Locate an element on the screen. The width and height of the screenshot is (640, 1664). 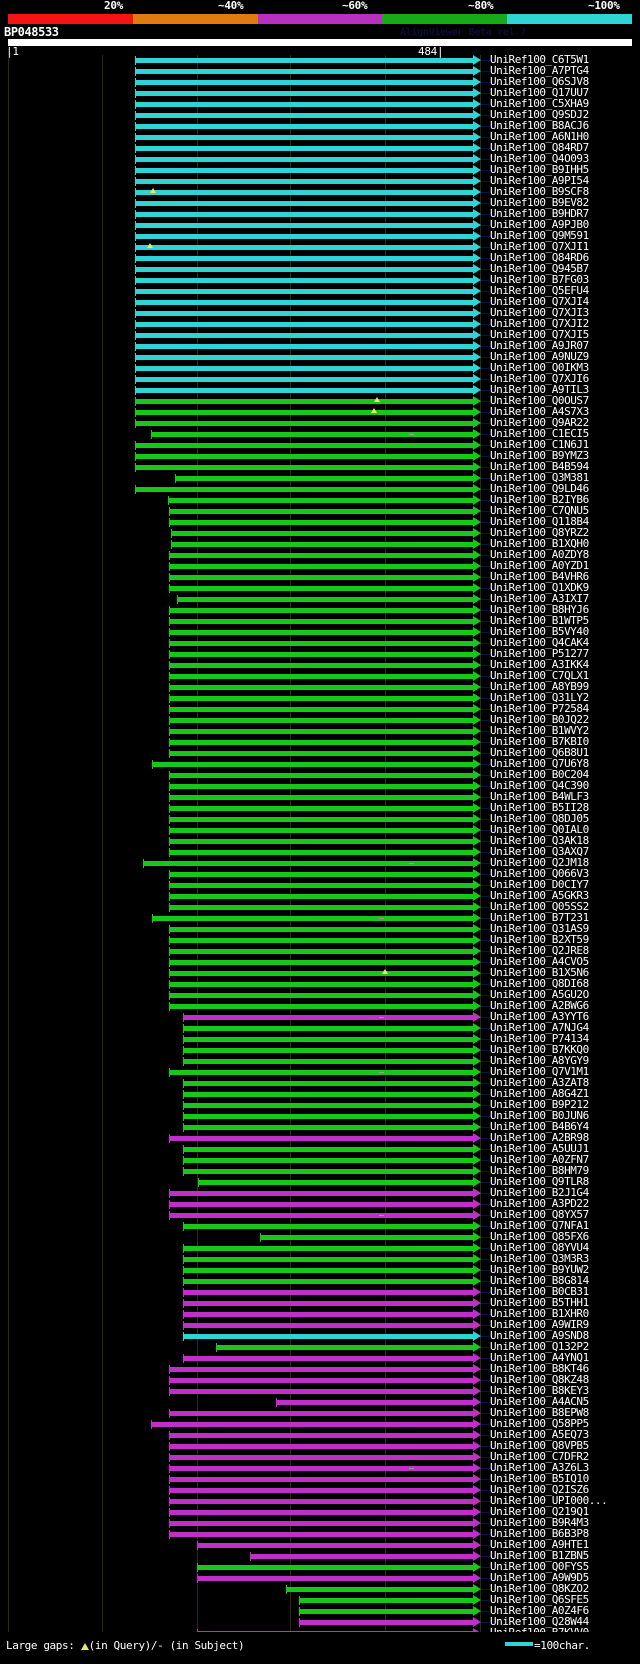
alignment-row: UniRef100_Q7V1M1 is located at coordinates (320, 1072).